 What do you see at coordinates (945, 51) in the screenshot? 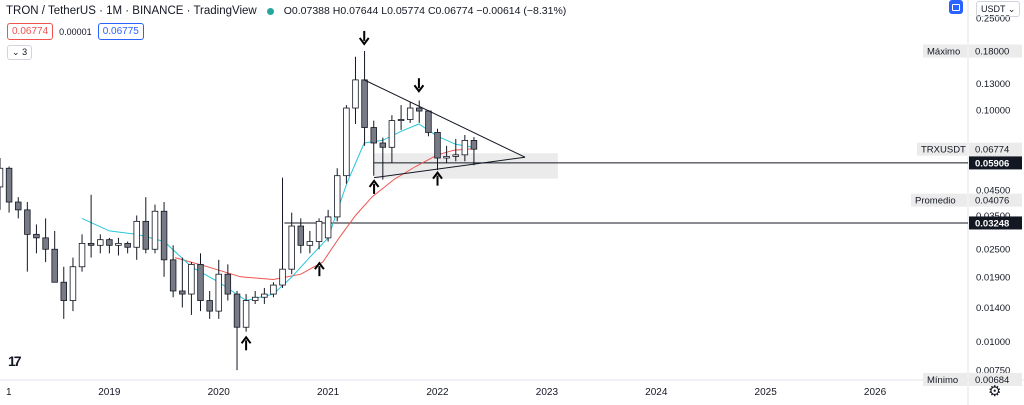
I see `price-label-tag-bg` at bounding box center [945, 51].